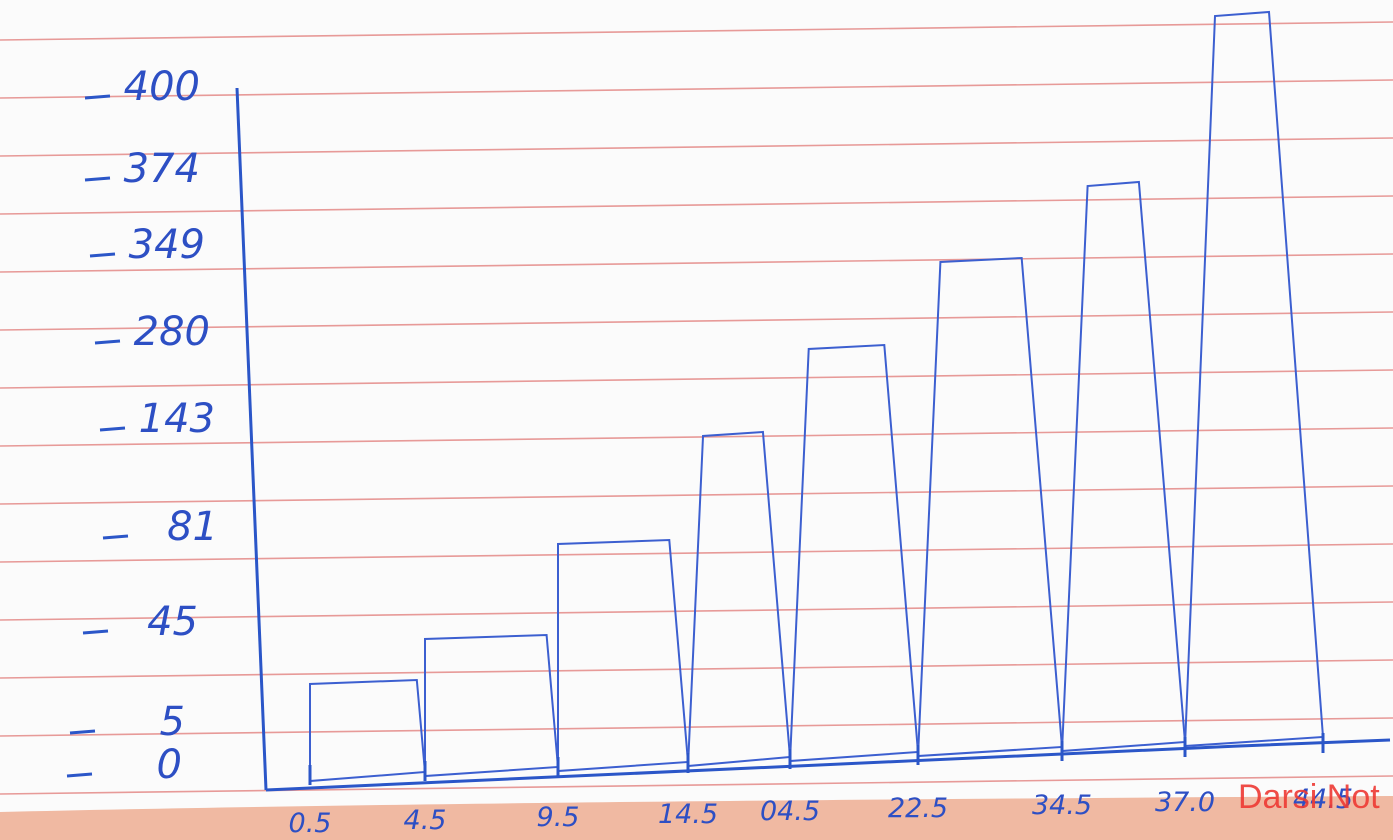 Image resolution: width=1393 pixels, height=840 pixels. I want to click on y-tick-label: 349, so click(167, 245).